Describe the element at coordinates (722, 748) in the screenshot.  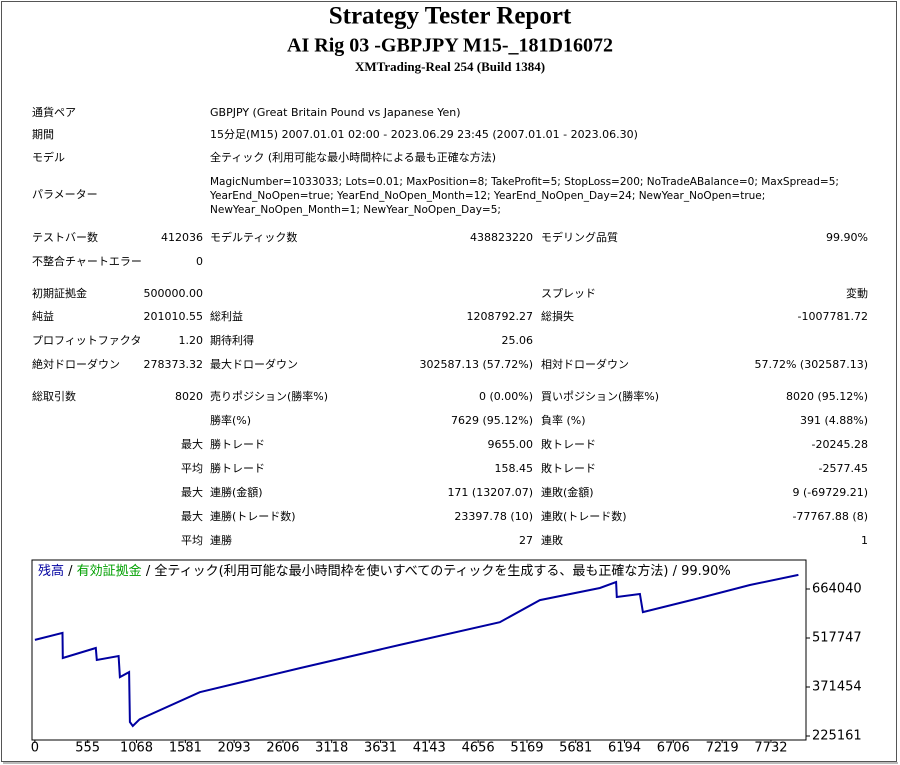
I see `x-tick-label: 7219` at that location.